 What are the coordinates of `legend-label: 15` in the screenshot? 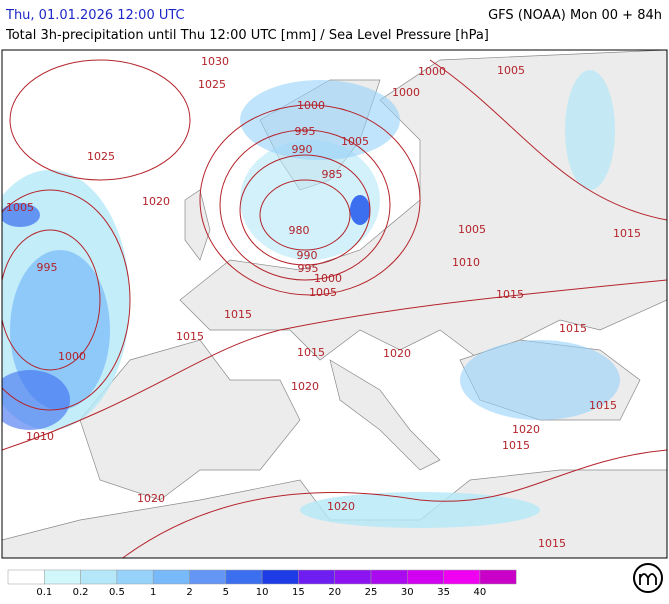 It's located at (298, 592).